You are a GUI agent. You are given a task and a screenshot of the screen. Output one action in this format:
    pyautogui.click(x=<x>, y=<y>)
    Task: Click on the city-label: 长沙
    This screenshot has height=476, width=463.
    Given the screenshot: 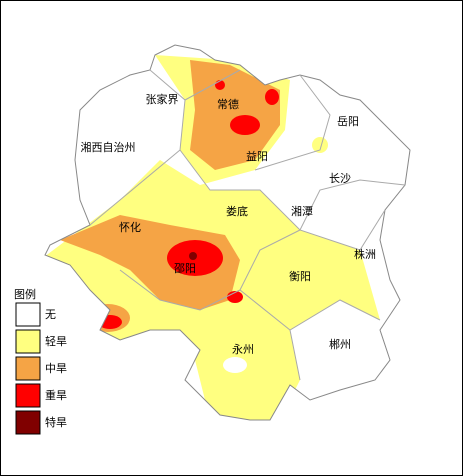 What is the action you would take?
    pyautogui.click(x=340, y=178)
    